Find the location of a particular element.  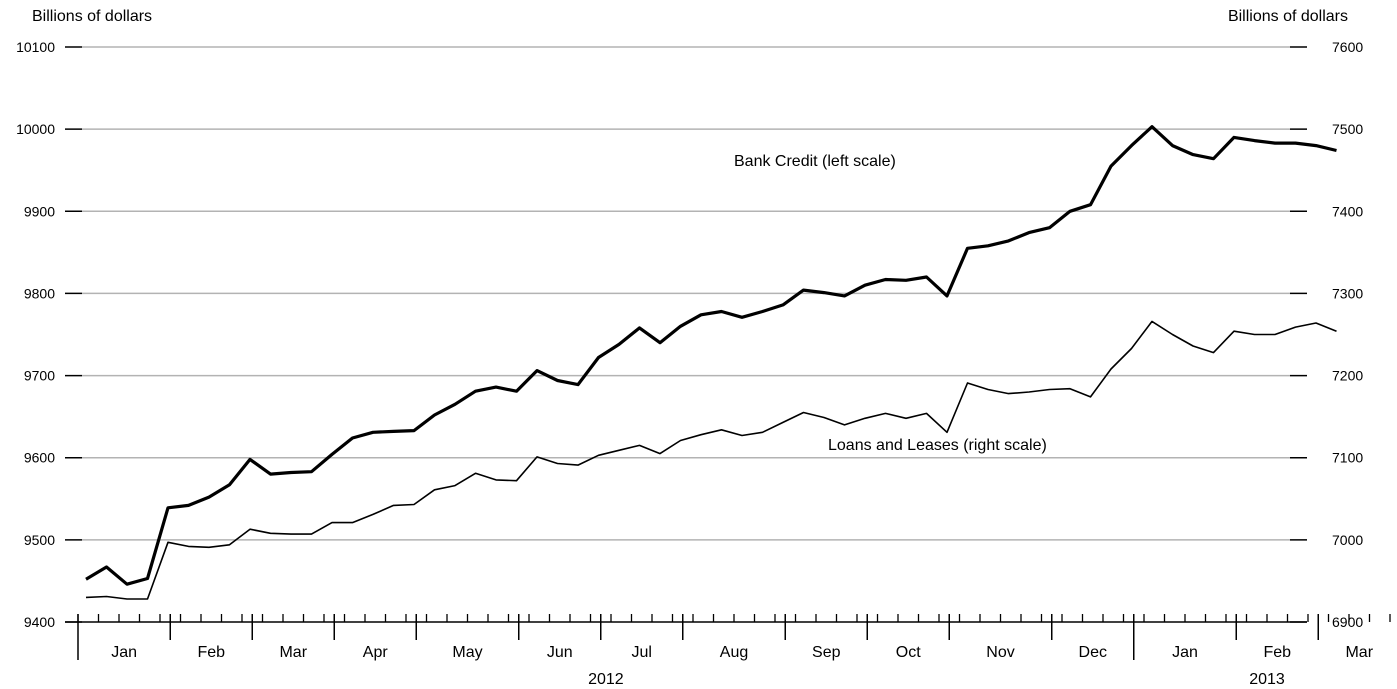

month-label: Nov is located at coordinates (1000, 652).